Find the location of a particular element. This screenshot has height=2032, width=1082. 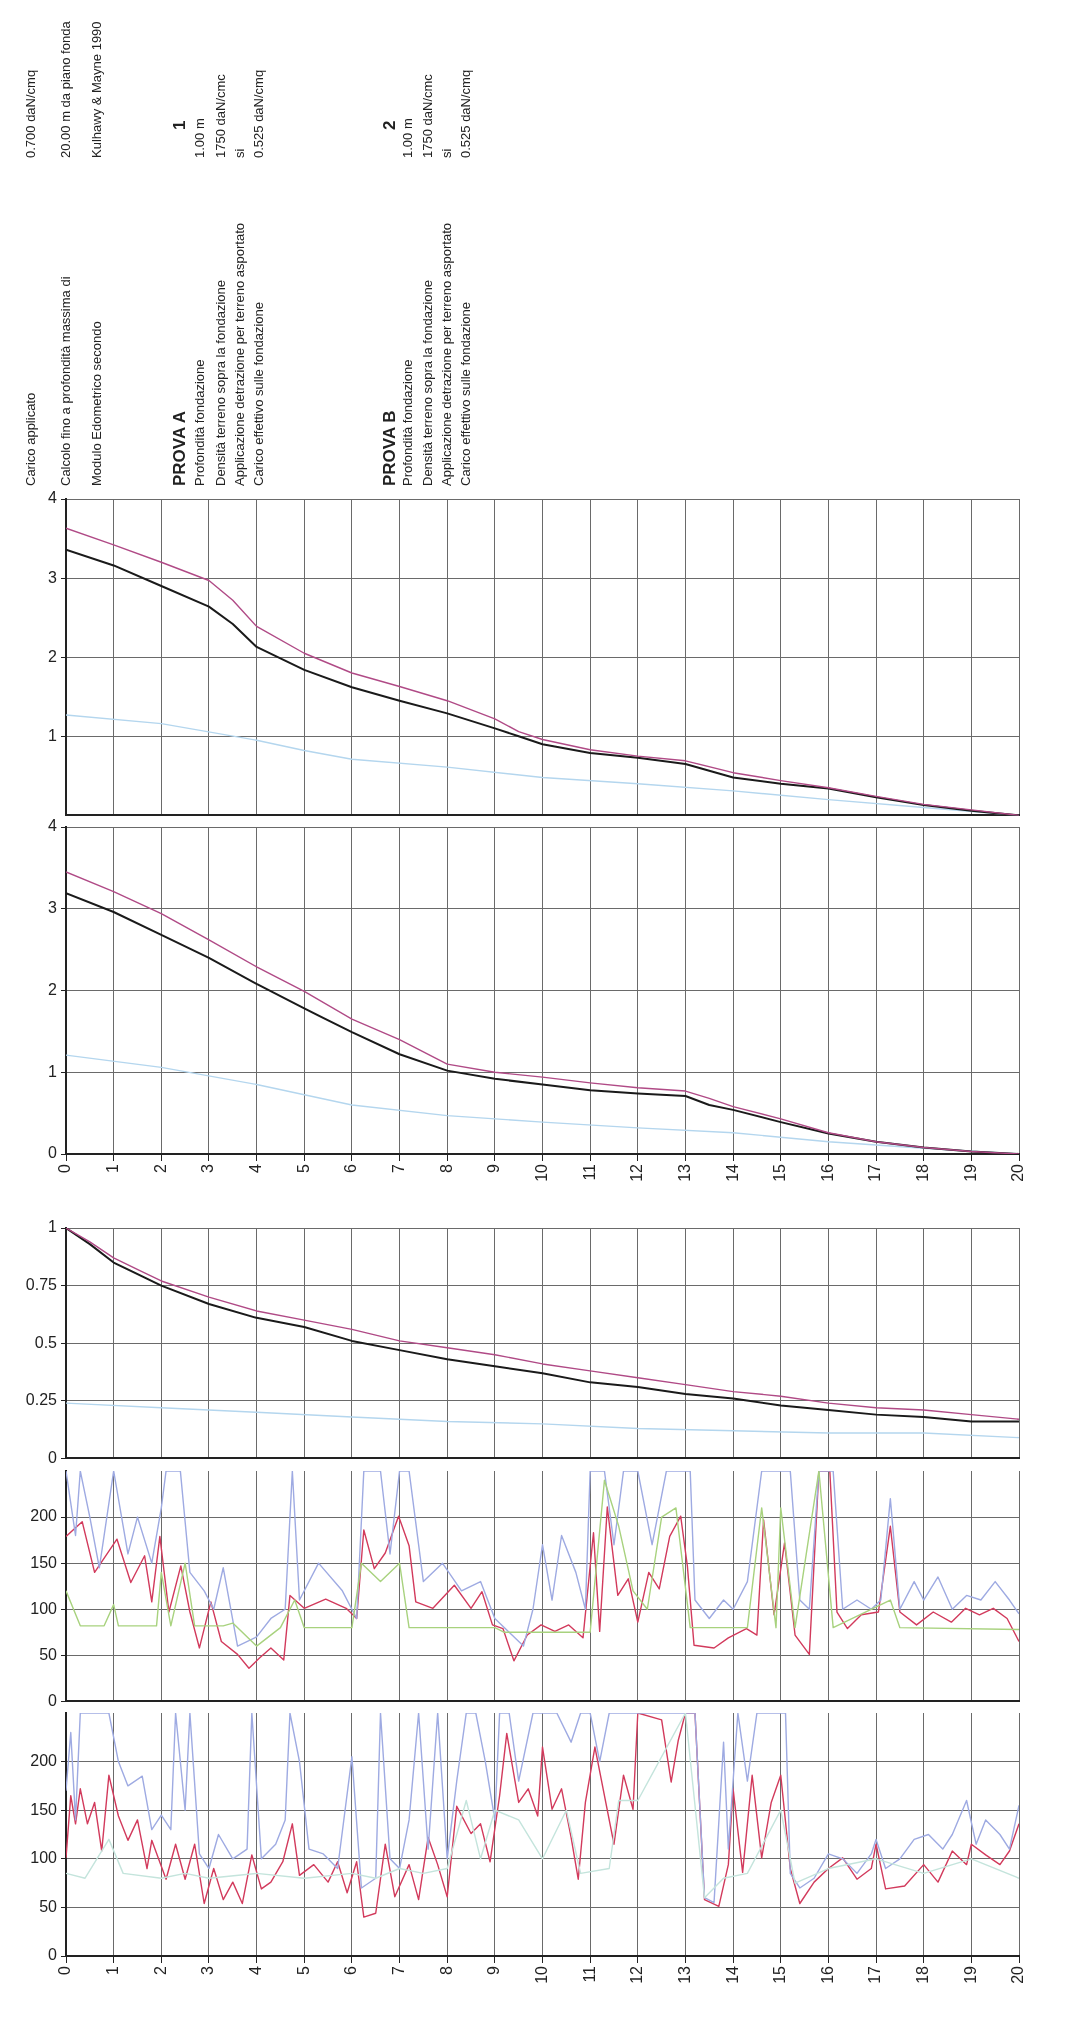

y-tick-label: 0.75 is located at coordinates (41, 1285).